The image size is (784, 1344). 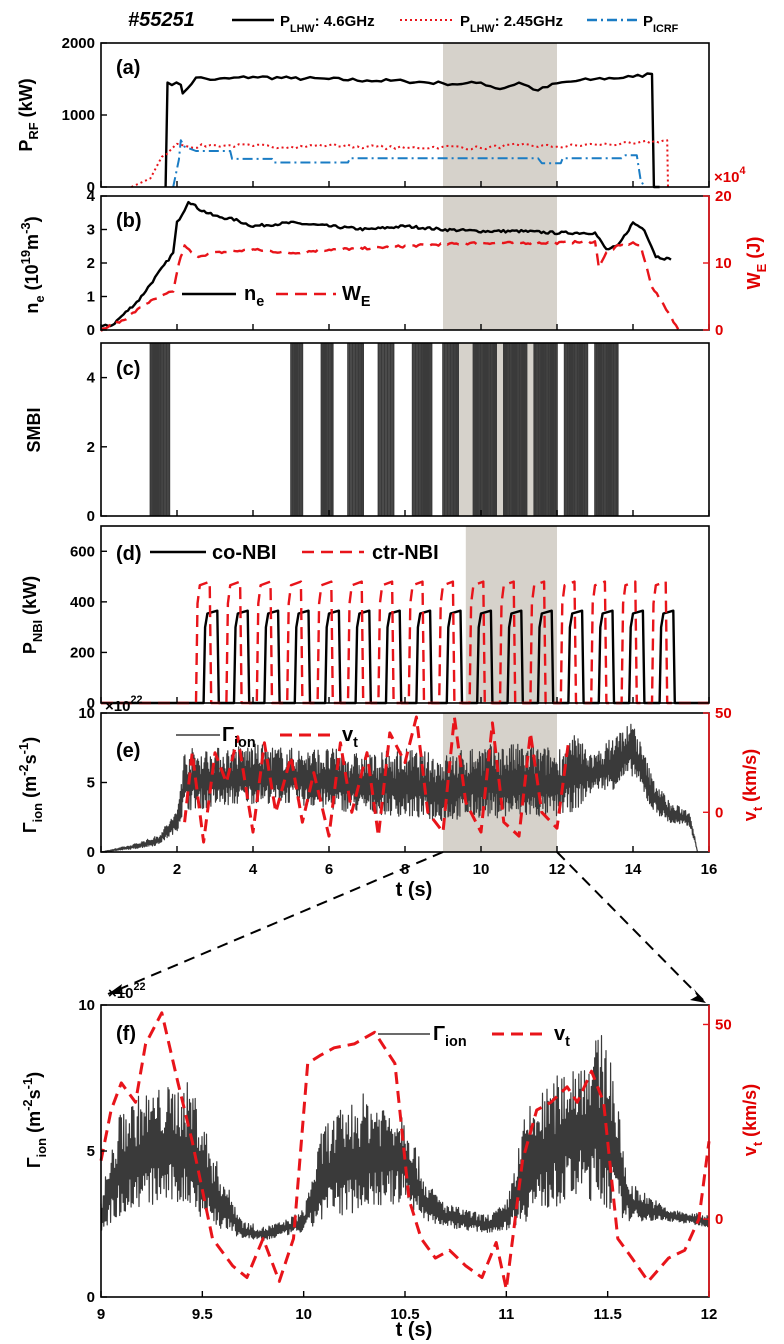 I want to click on panel-c-label: (c), so click(x=128, y=369).